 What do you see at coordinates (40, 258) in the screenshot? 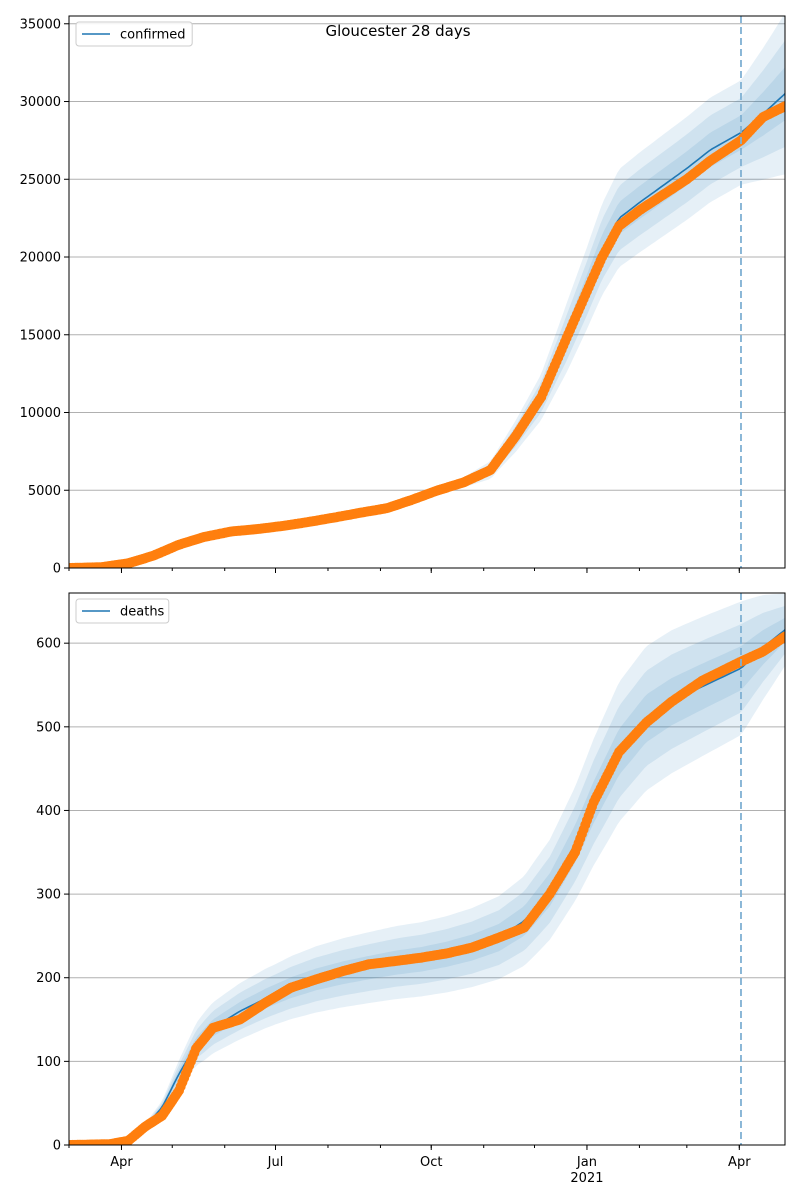
I see `y-tick-label: 20000` at bounding box center [40, 258].